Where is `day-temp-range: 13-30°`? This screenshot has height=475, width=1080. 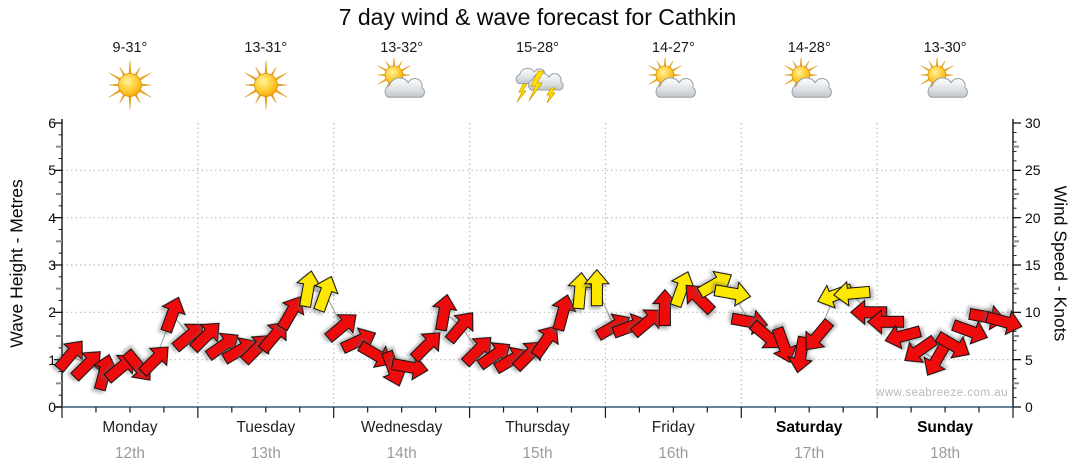 day-temp-range: 13-30° is located at coordinates (945, 48).